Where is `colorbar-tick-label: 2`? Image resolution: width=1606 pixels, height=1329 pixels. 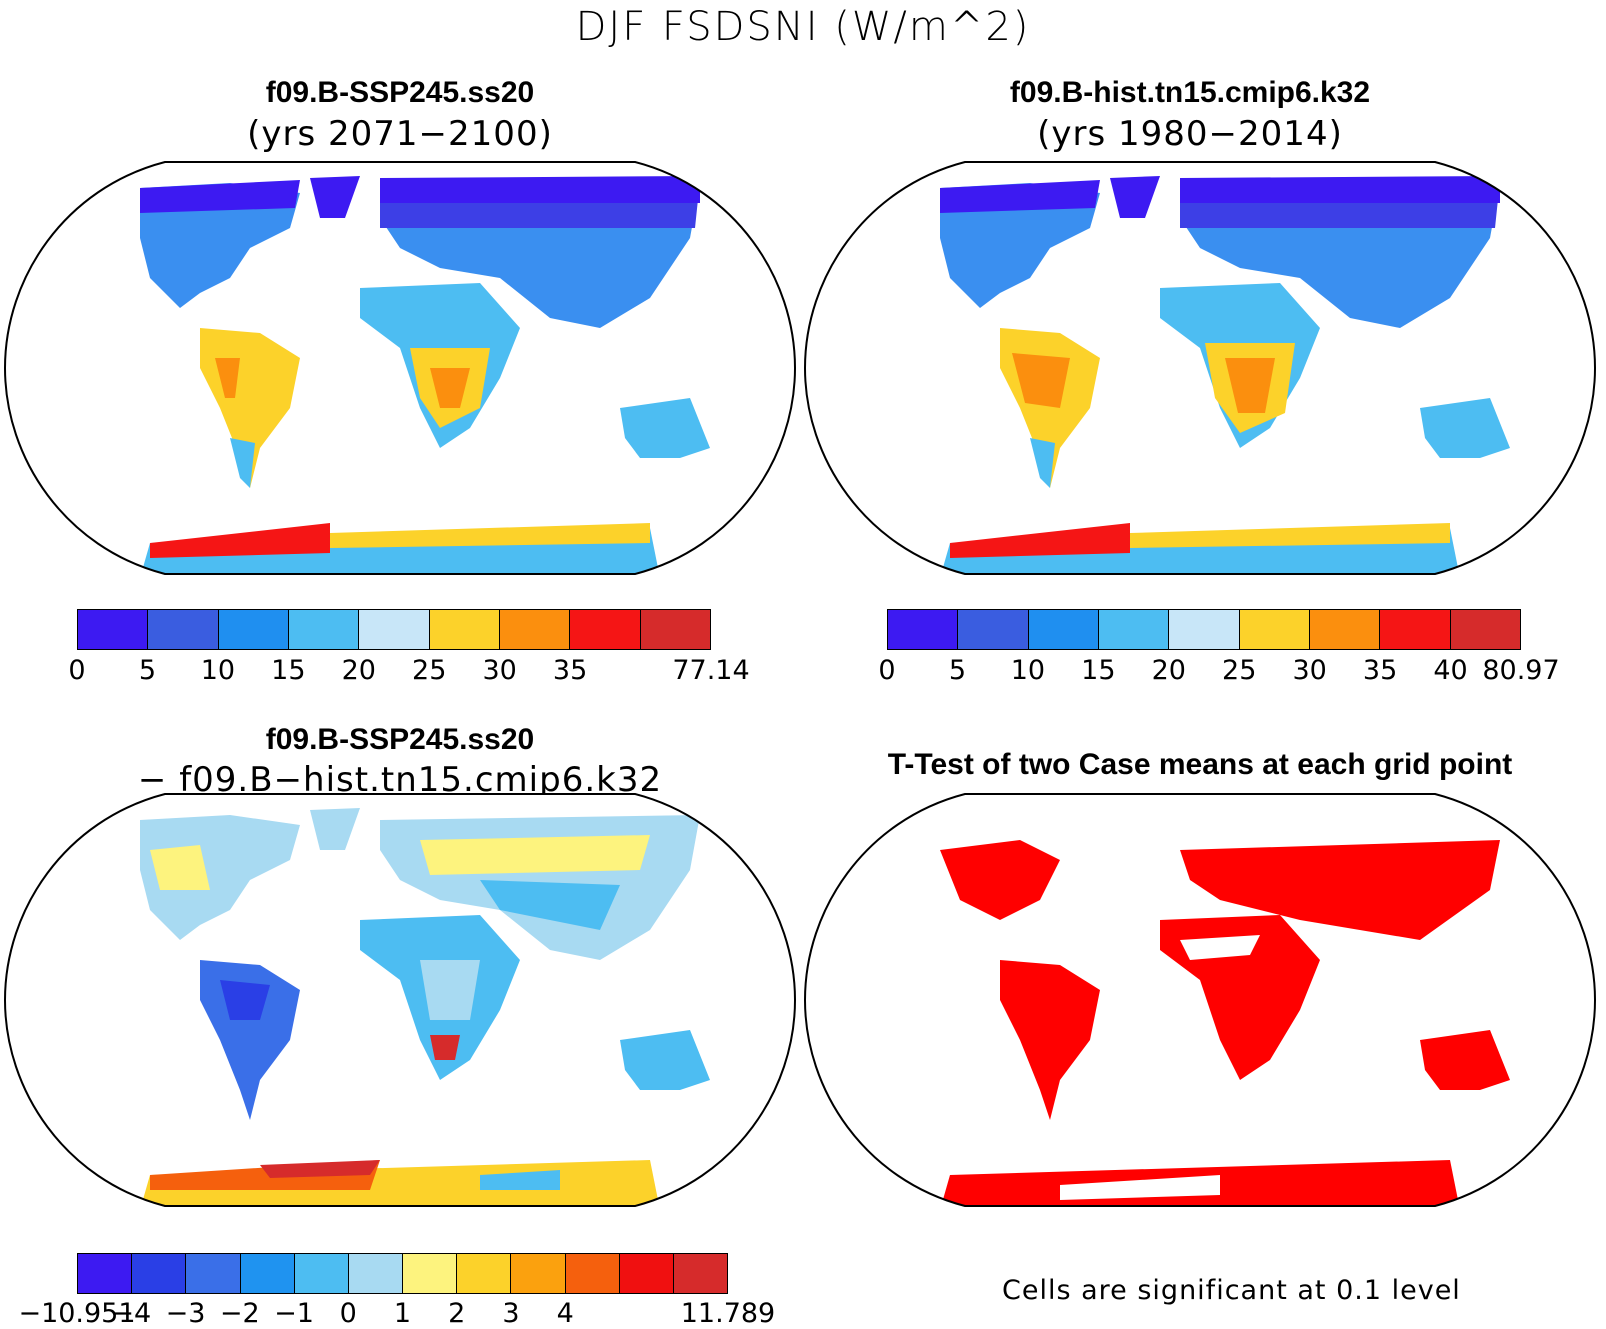 colorbar-tick-label: 2 is located at coordinates (457, 1313).